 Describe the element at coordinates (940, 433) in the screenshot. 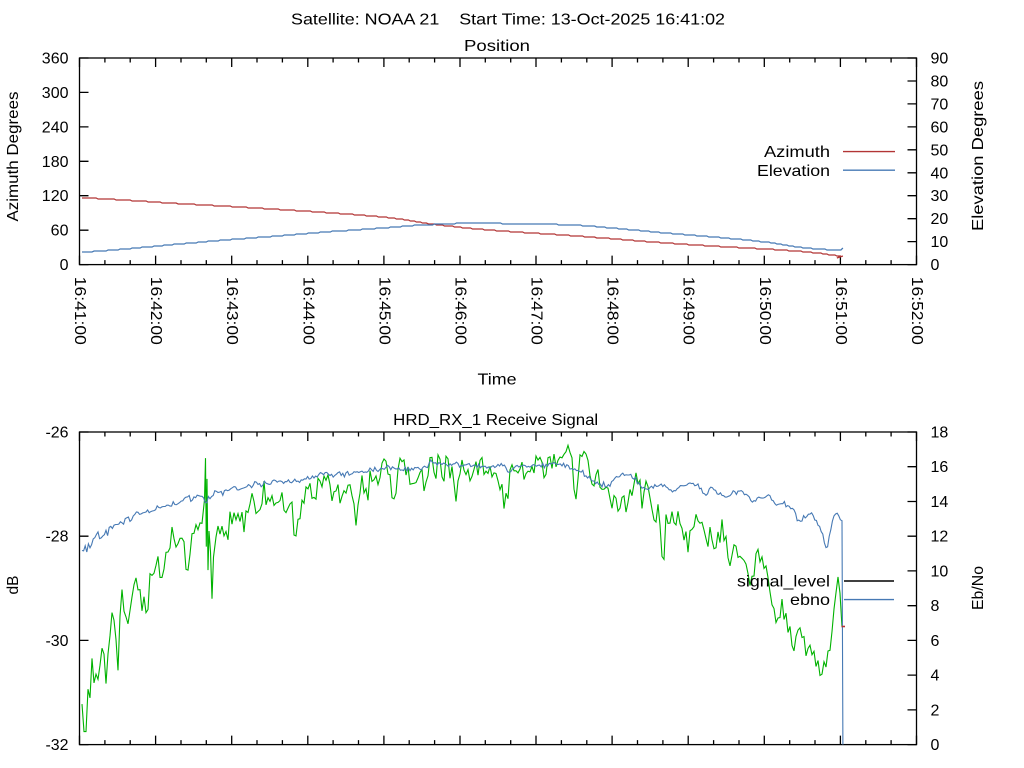

I see `svg-text: 18` at that location.